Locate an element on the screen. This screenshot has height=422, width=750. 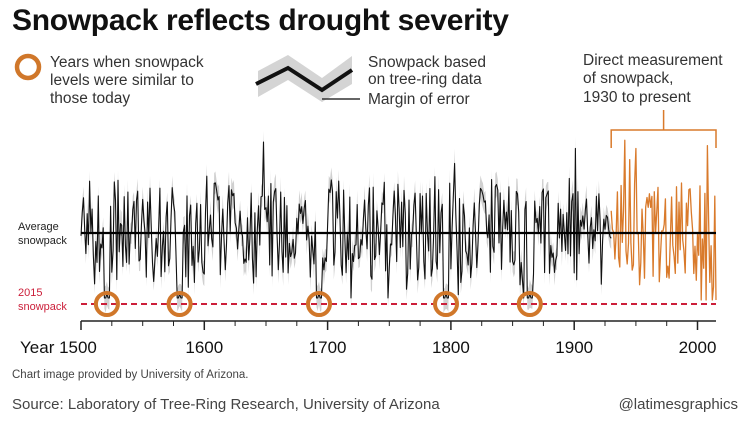
x-tick-label-2000: 2000 is located at coordinates (698, 347).